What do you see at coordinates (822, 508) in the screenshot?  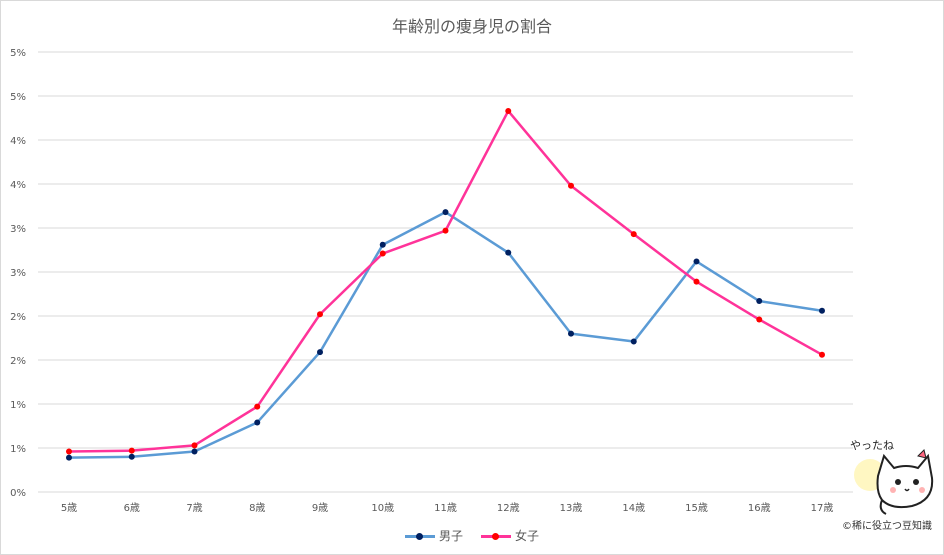 I see `x-tick-label: 17歳` at bounding box center [822, 508].